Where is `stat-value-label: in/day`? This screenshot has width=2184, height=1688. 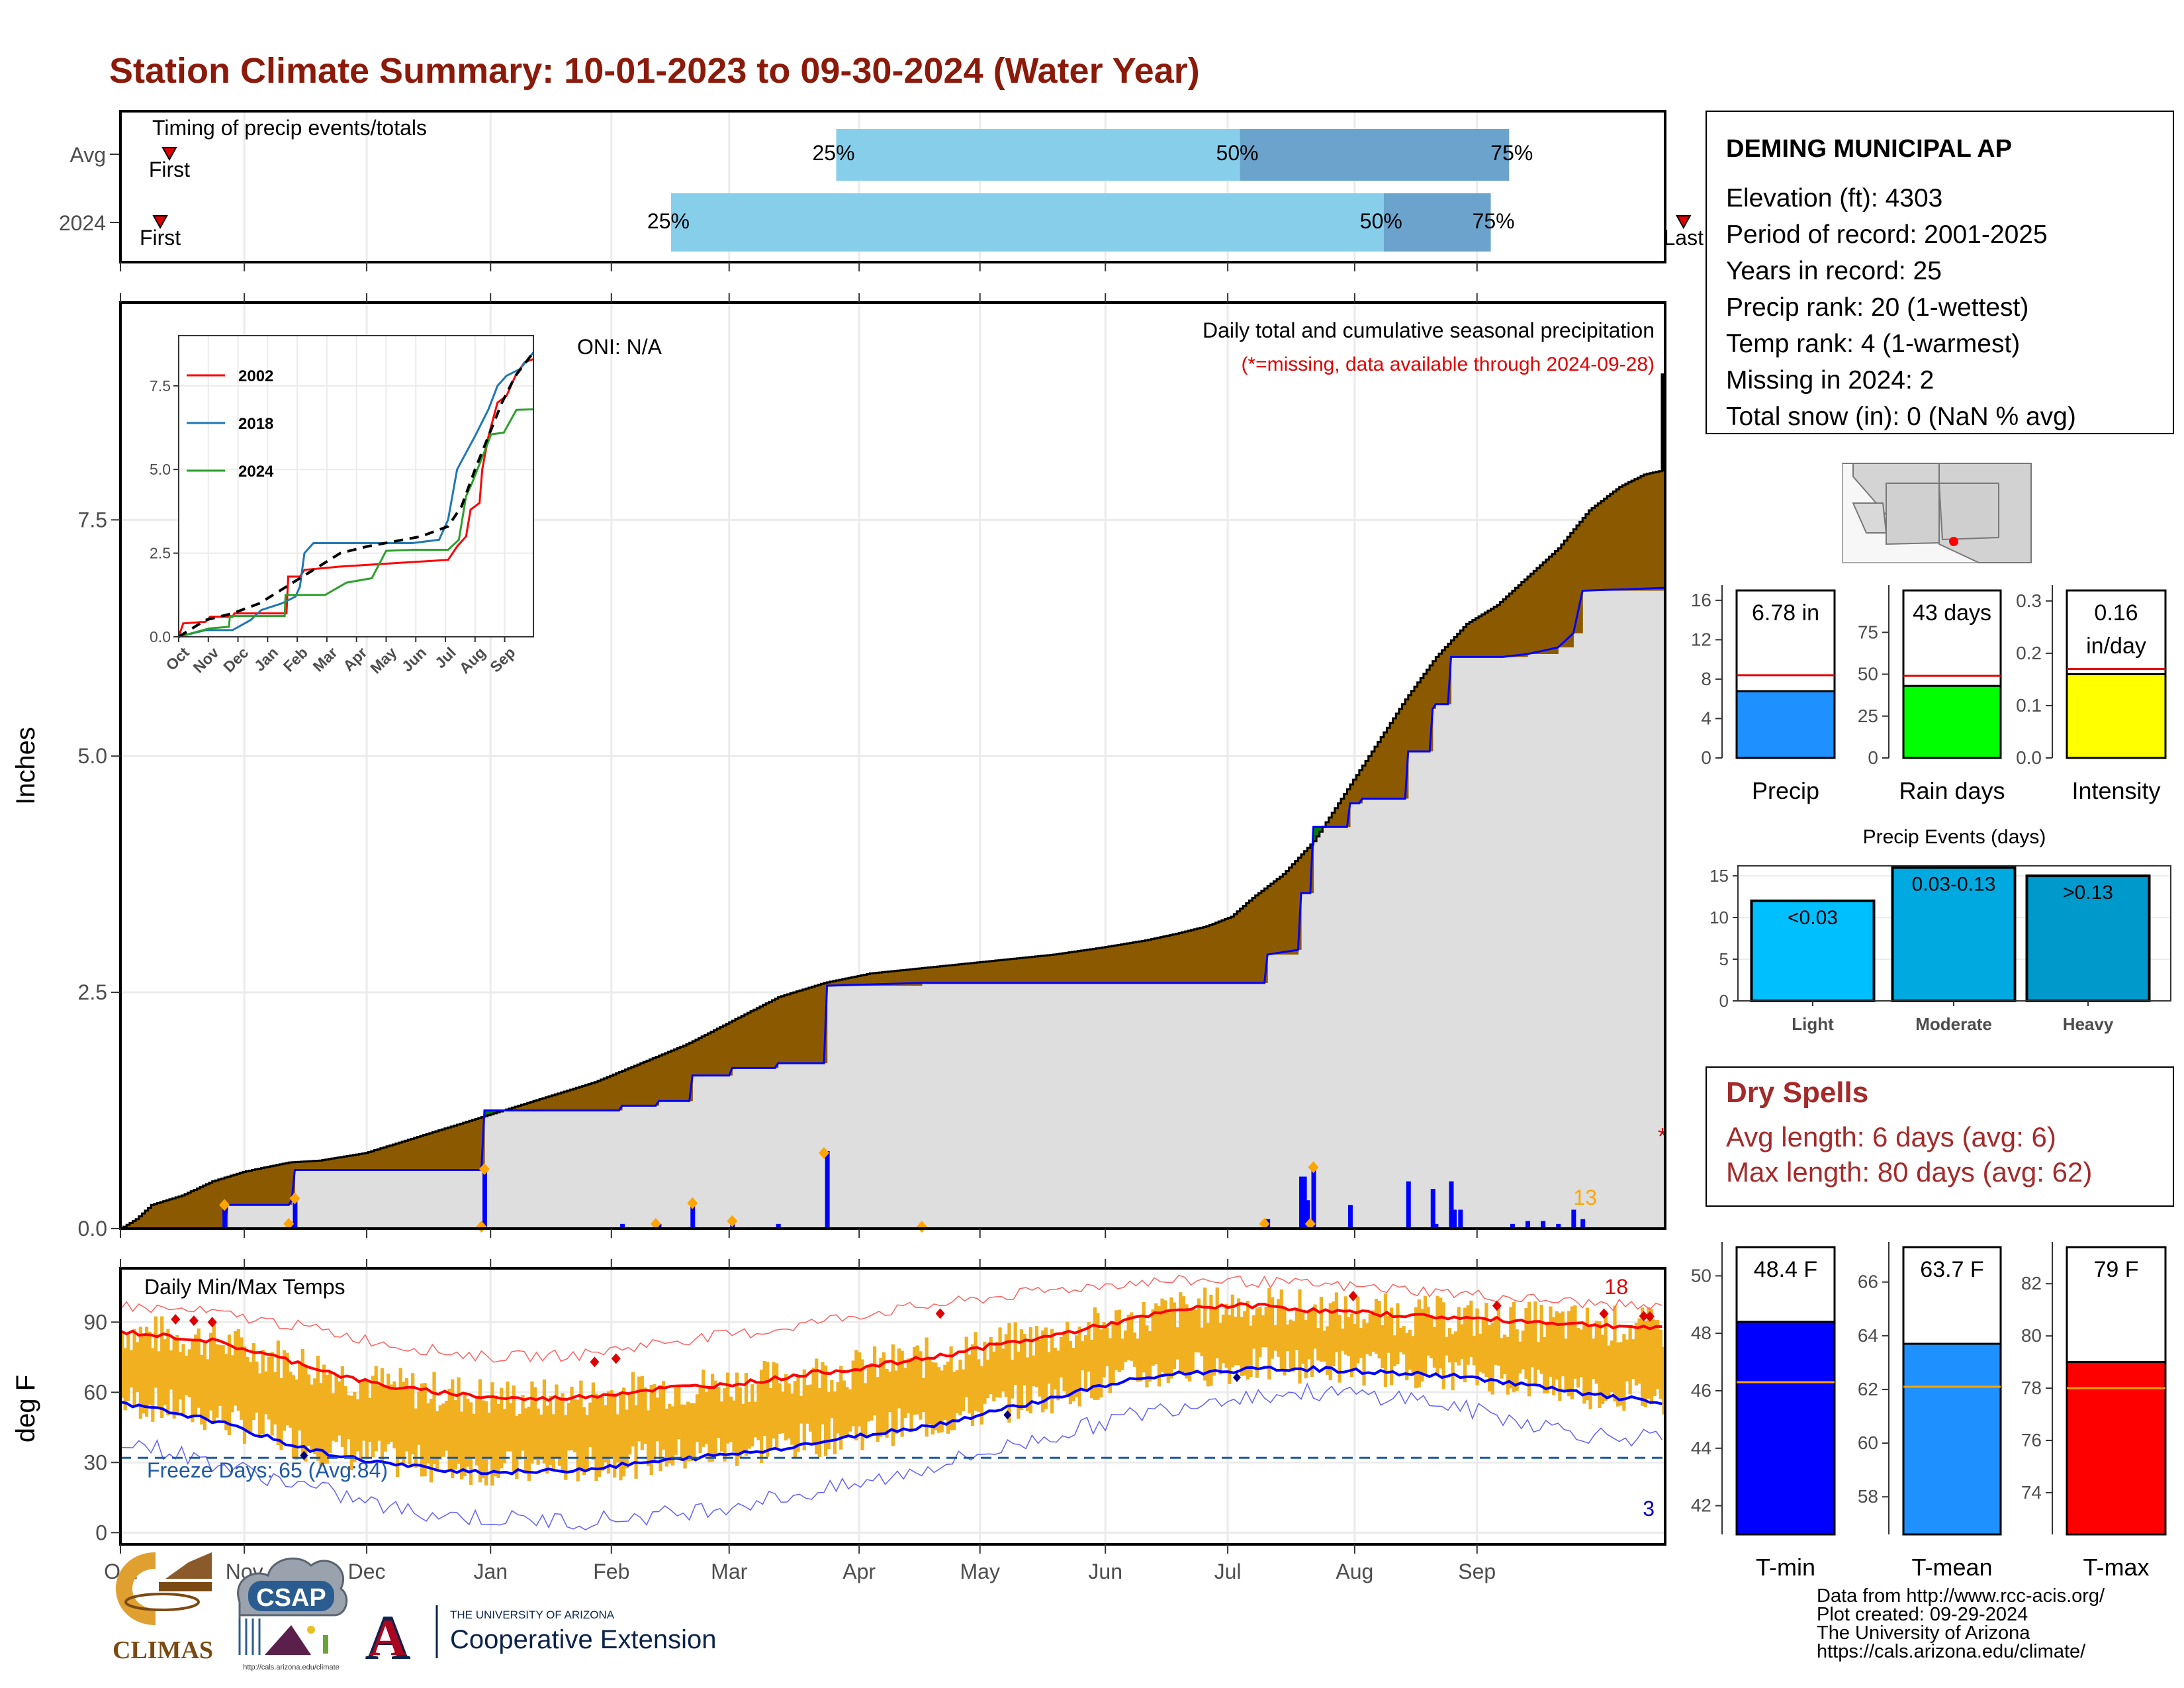 stat-value-label: in/day is located at coordinates (2116, 646).